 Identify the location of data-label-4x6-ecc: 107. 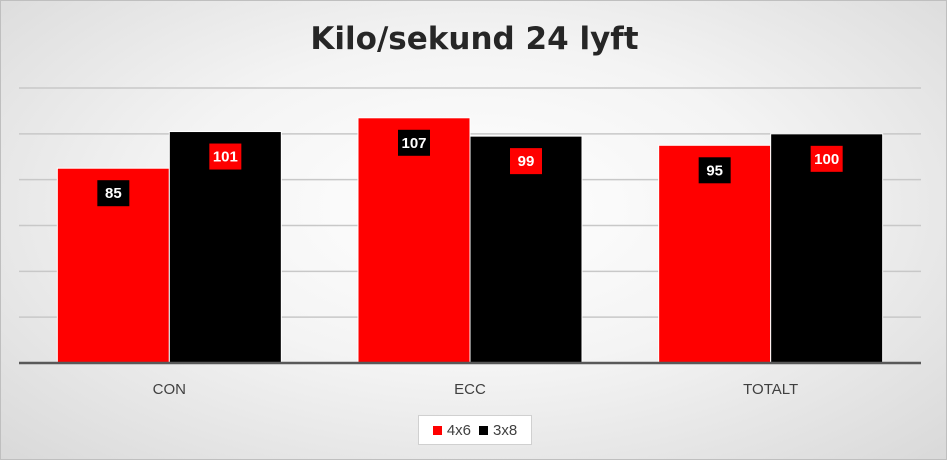
(413, 143).